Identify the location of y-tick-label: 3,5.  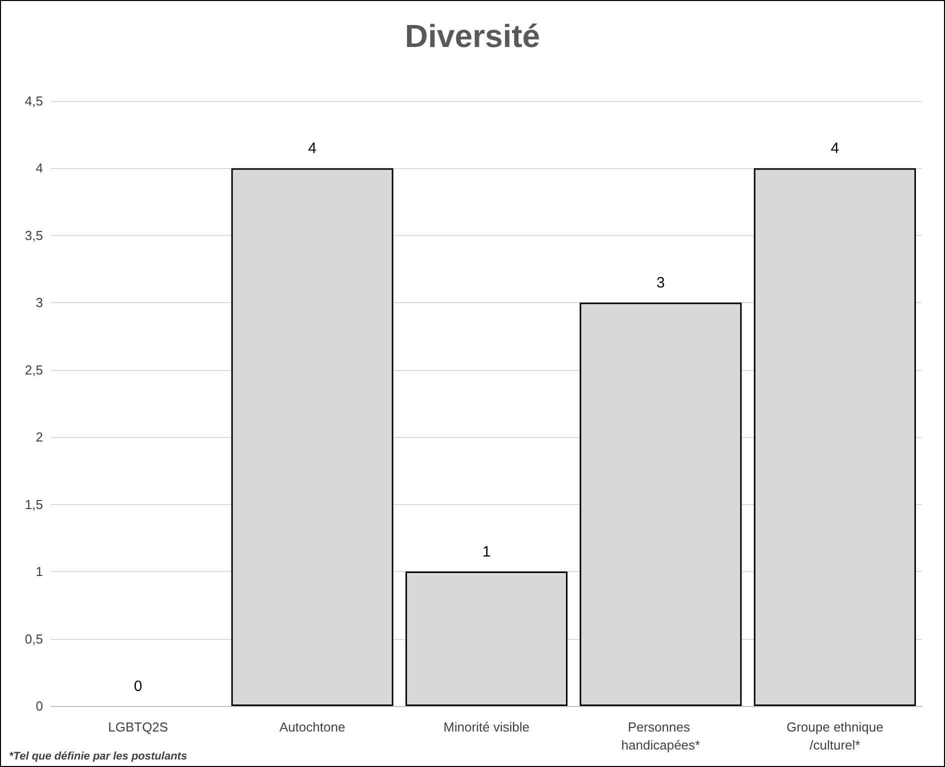
(33, 235).